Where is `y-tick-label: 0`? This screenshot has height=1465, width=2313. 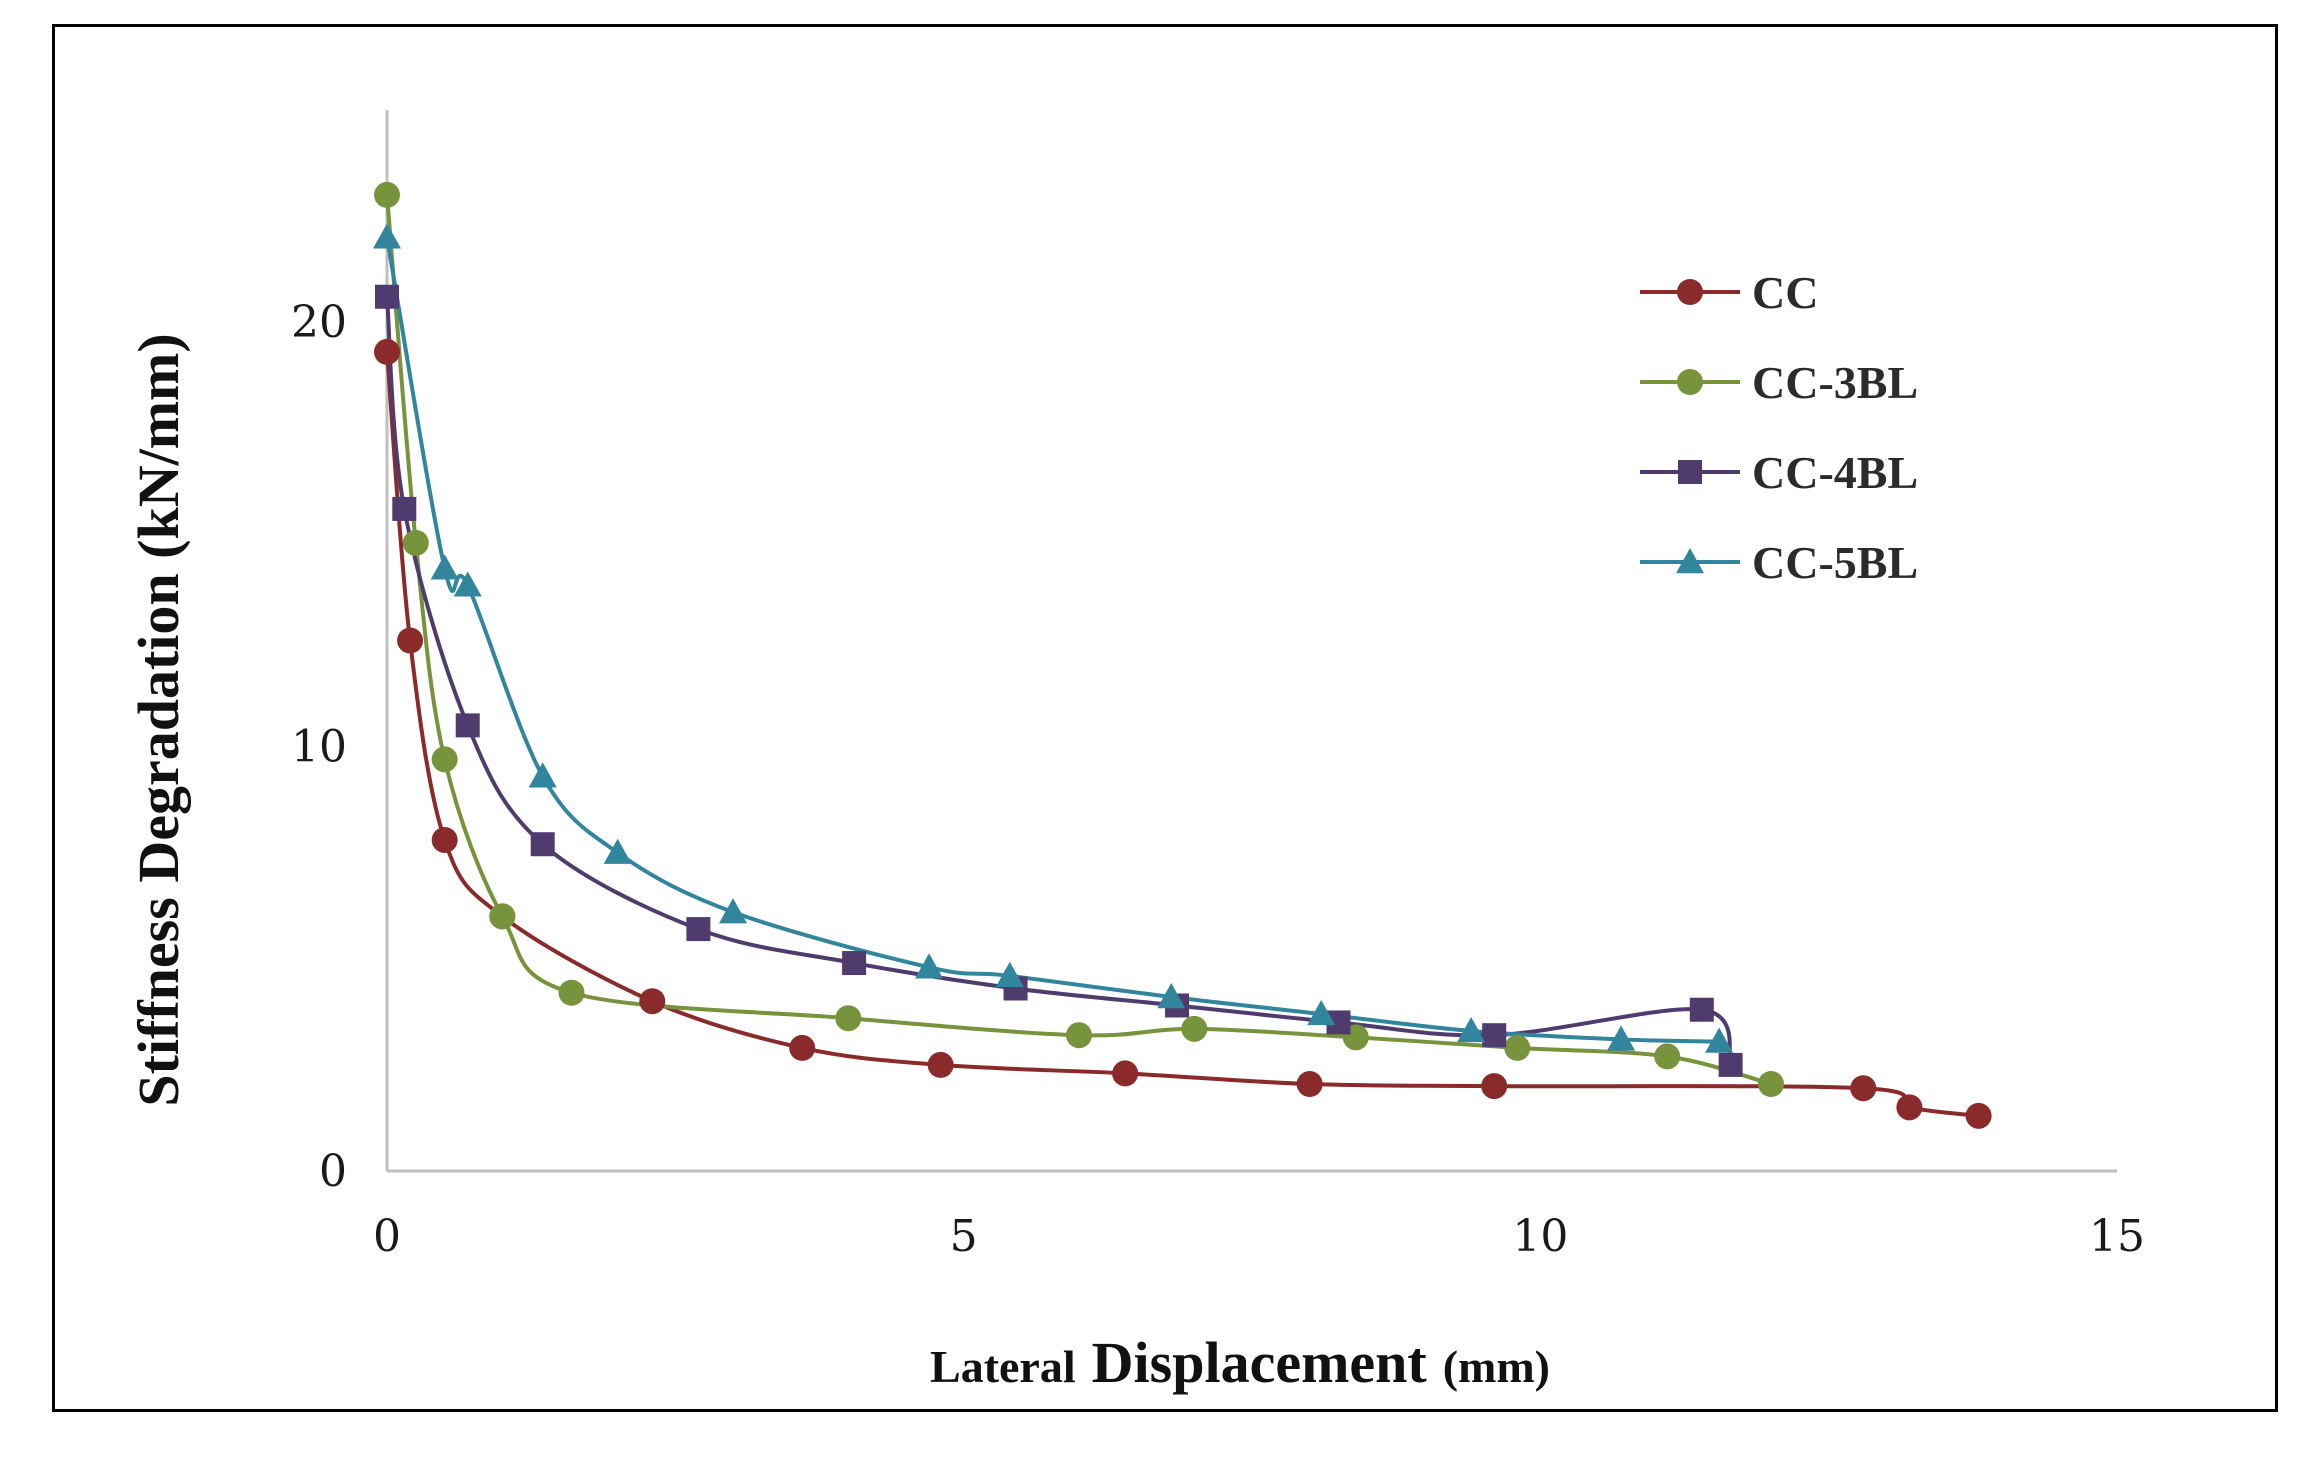 y-tick-label: 0 is located at coordinates (333, 1171).